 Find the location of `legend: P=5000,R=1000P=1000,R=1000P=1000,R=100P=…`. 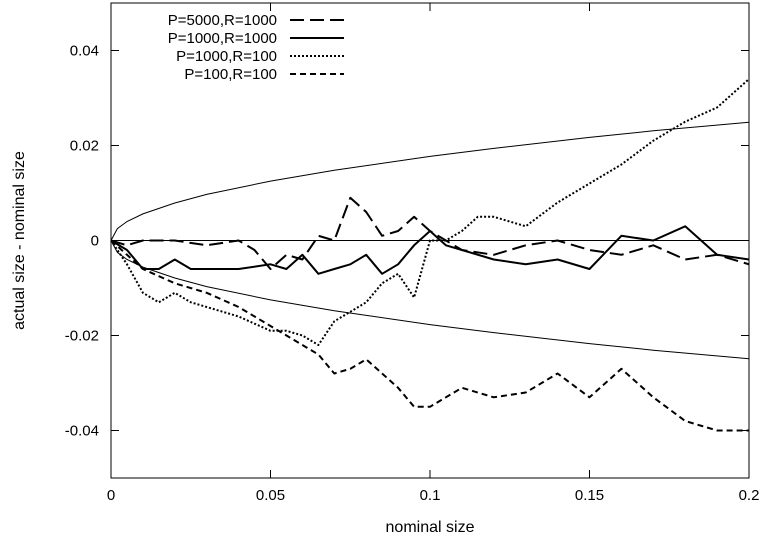

legend: P=5000,R=1000P=1000,R=1000P=1000,R=100P=… is located at coordinates (256, 47).